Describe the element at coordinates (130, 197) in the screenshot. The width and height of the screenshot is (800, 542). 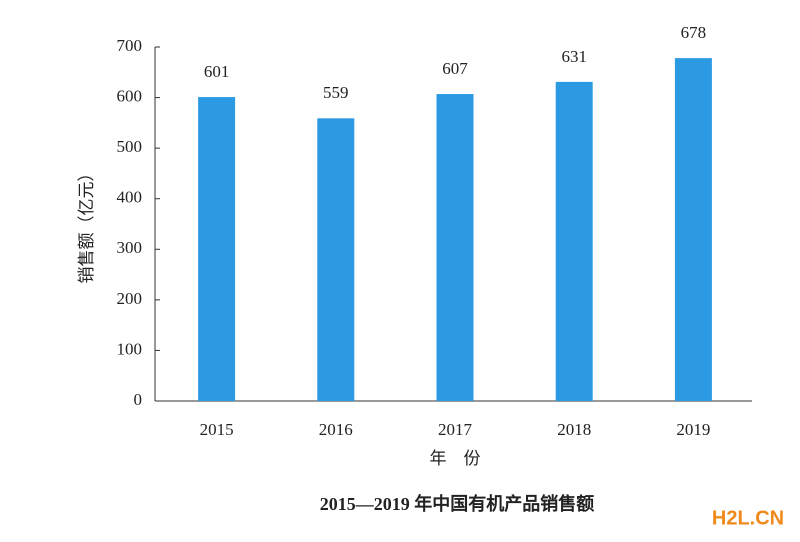
I see `y-tick-label: 400` at that location.